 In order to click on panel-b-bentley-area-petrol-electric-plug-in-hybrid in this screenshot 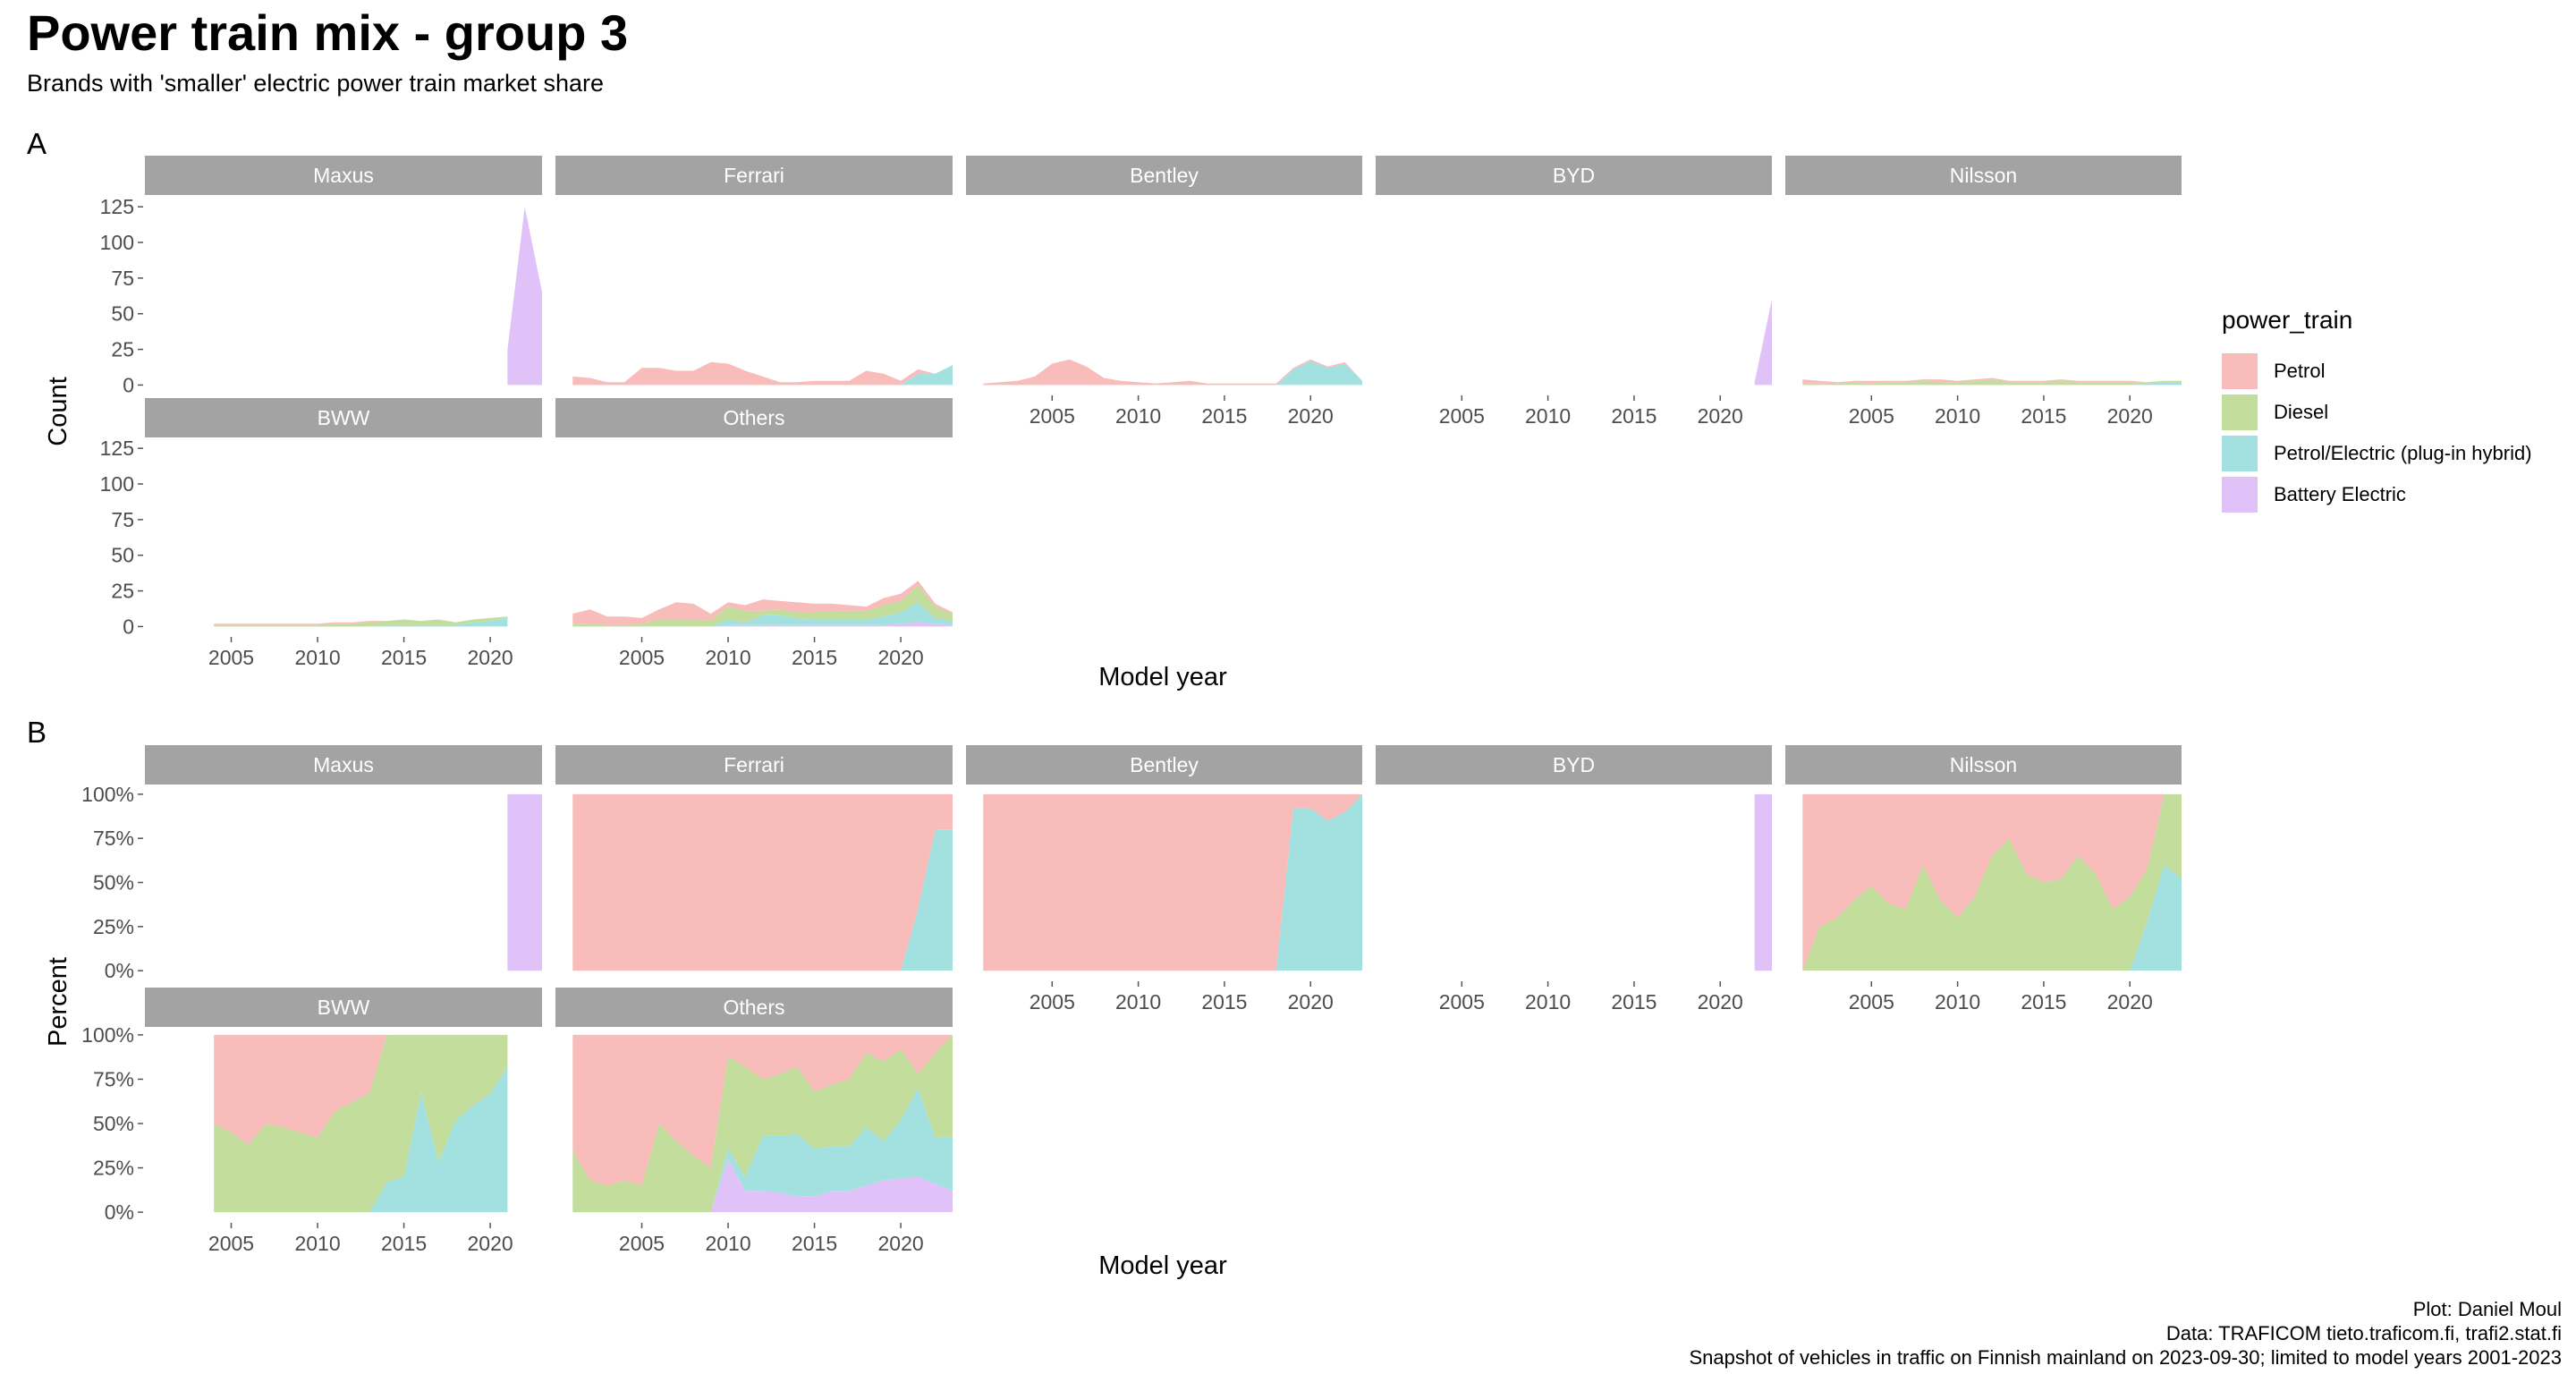, I will do `click(1172, 882)`.